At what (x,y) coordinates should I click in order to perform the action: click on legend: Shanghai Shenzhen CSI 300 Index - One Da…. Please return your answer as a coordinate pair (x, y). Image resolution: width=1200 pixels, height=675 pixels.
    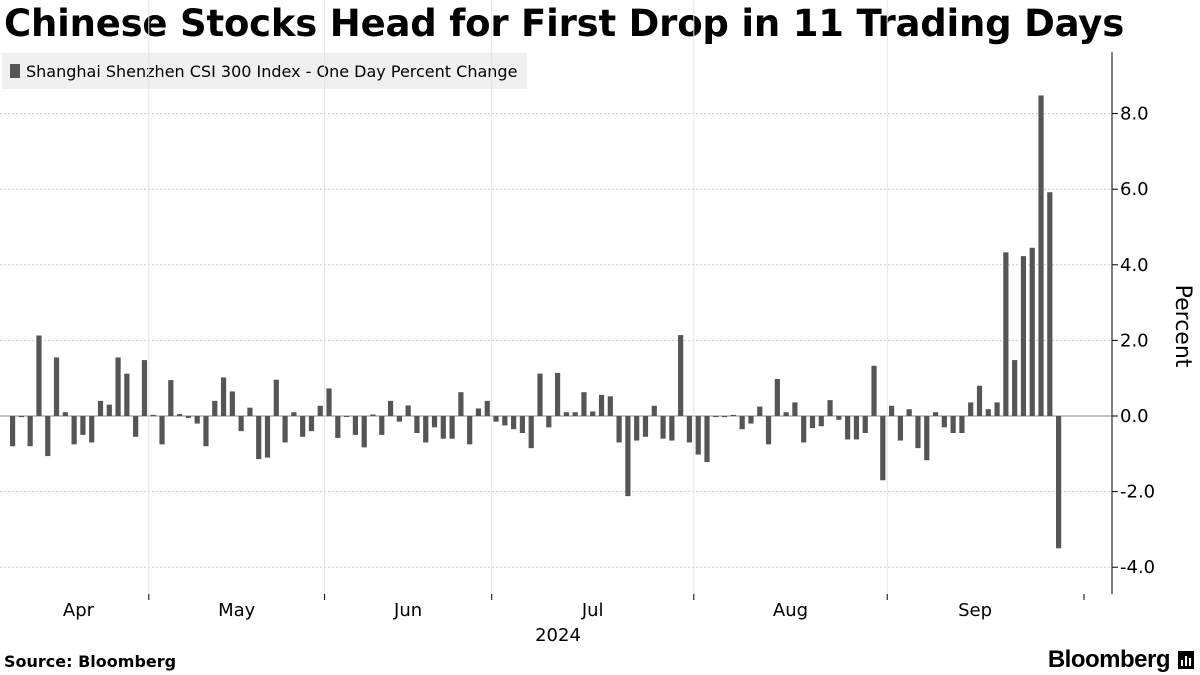
    Looking at the image, I should click on (265, 71).